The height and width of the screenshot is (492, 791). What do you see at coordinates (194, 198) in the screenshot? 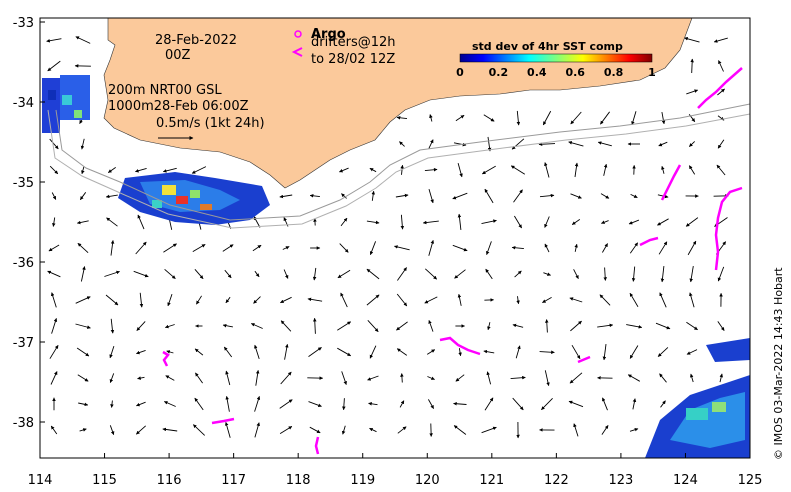
I see `sst-patch-cape-leeuwin` at bounding box center [194, 198].